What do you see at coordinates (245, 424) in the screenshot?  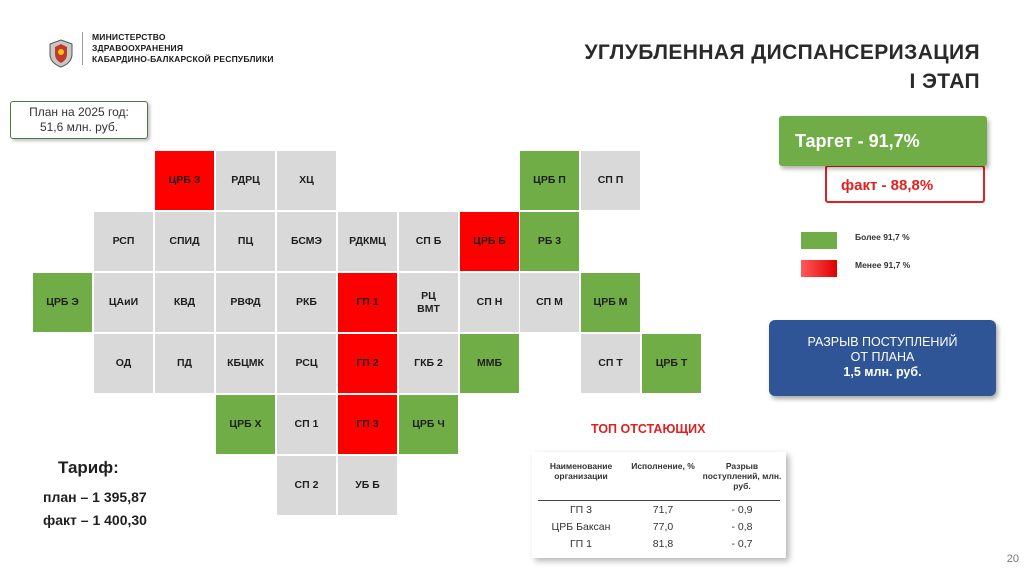 I see `org-cell: ЦРБ Х` at bounding box center [245, 424].